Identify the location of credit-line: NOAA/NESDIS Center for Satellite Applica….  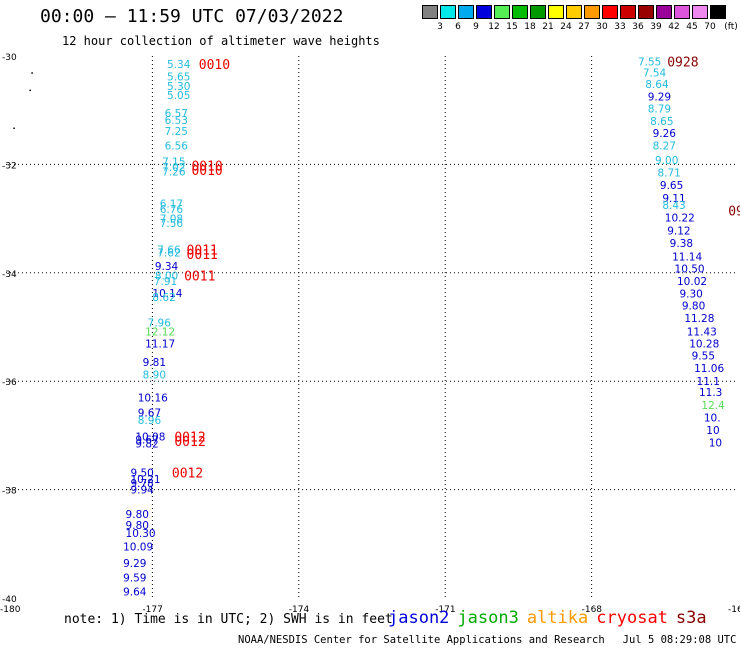
(489, 640).